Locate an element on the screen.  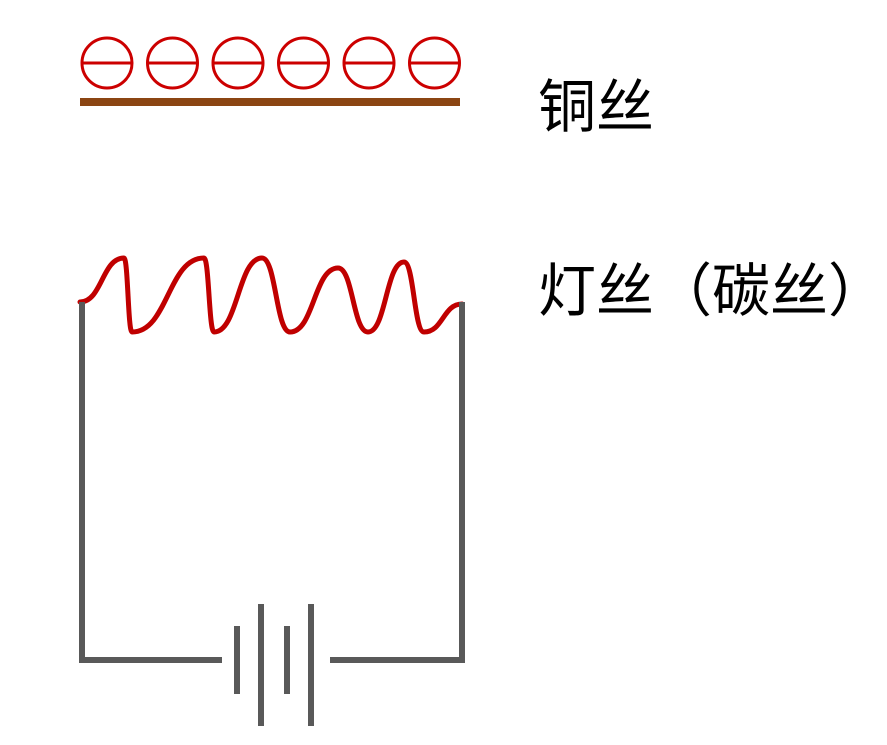
filament-coil is located at coordinates (271, 295).